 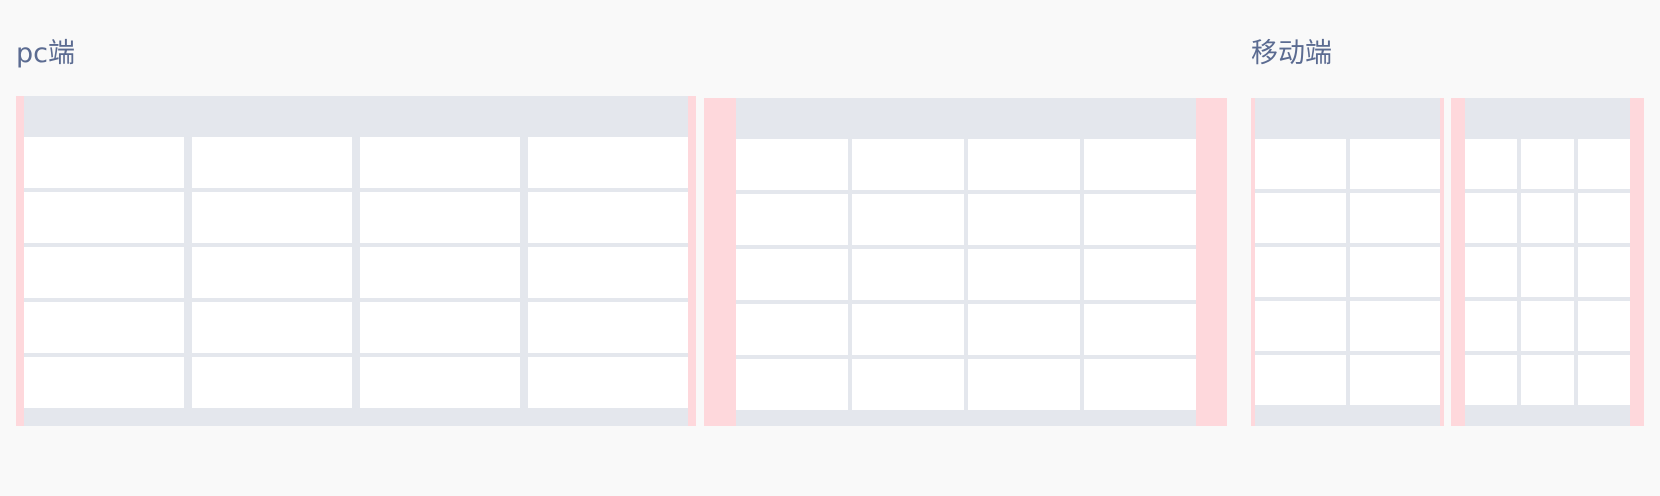 What do you see at coordinates (45, 53) in the screenshot?
I see `pc-section-title: pc端` at bounding box center [45, 53].